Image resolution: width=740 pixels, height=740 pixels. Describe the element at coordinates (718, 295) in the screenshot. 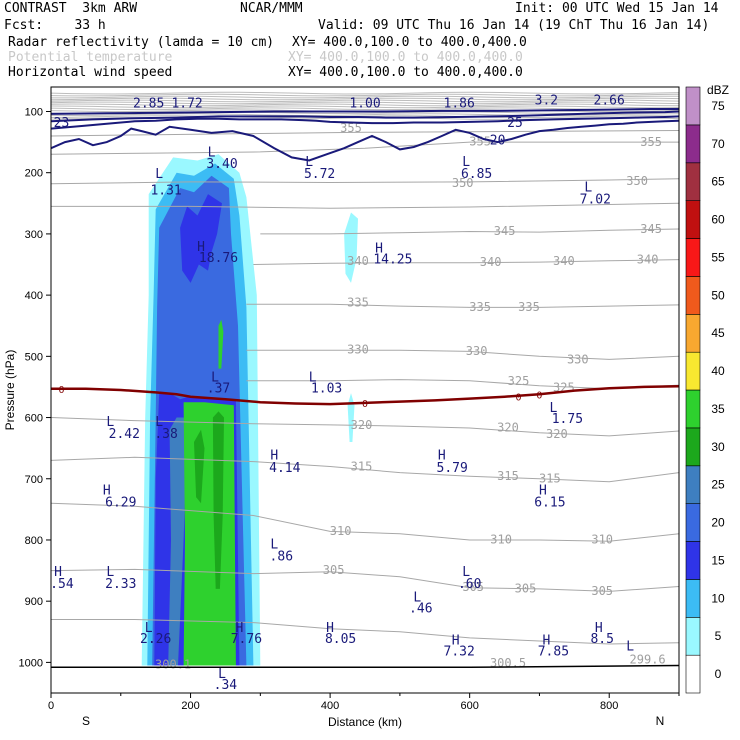

I see `colorbar-level-label: 50` at that location.